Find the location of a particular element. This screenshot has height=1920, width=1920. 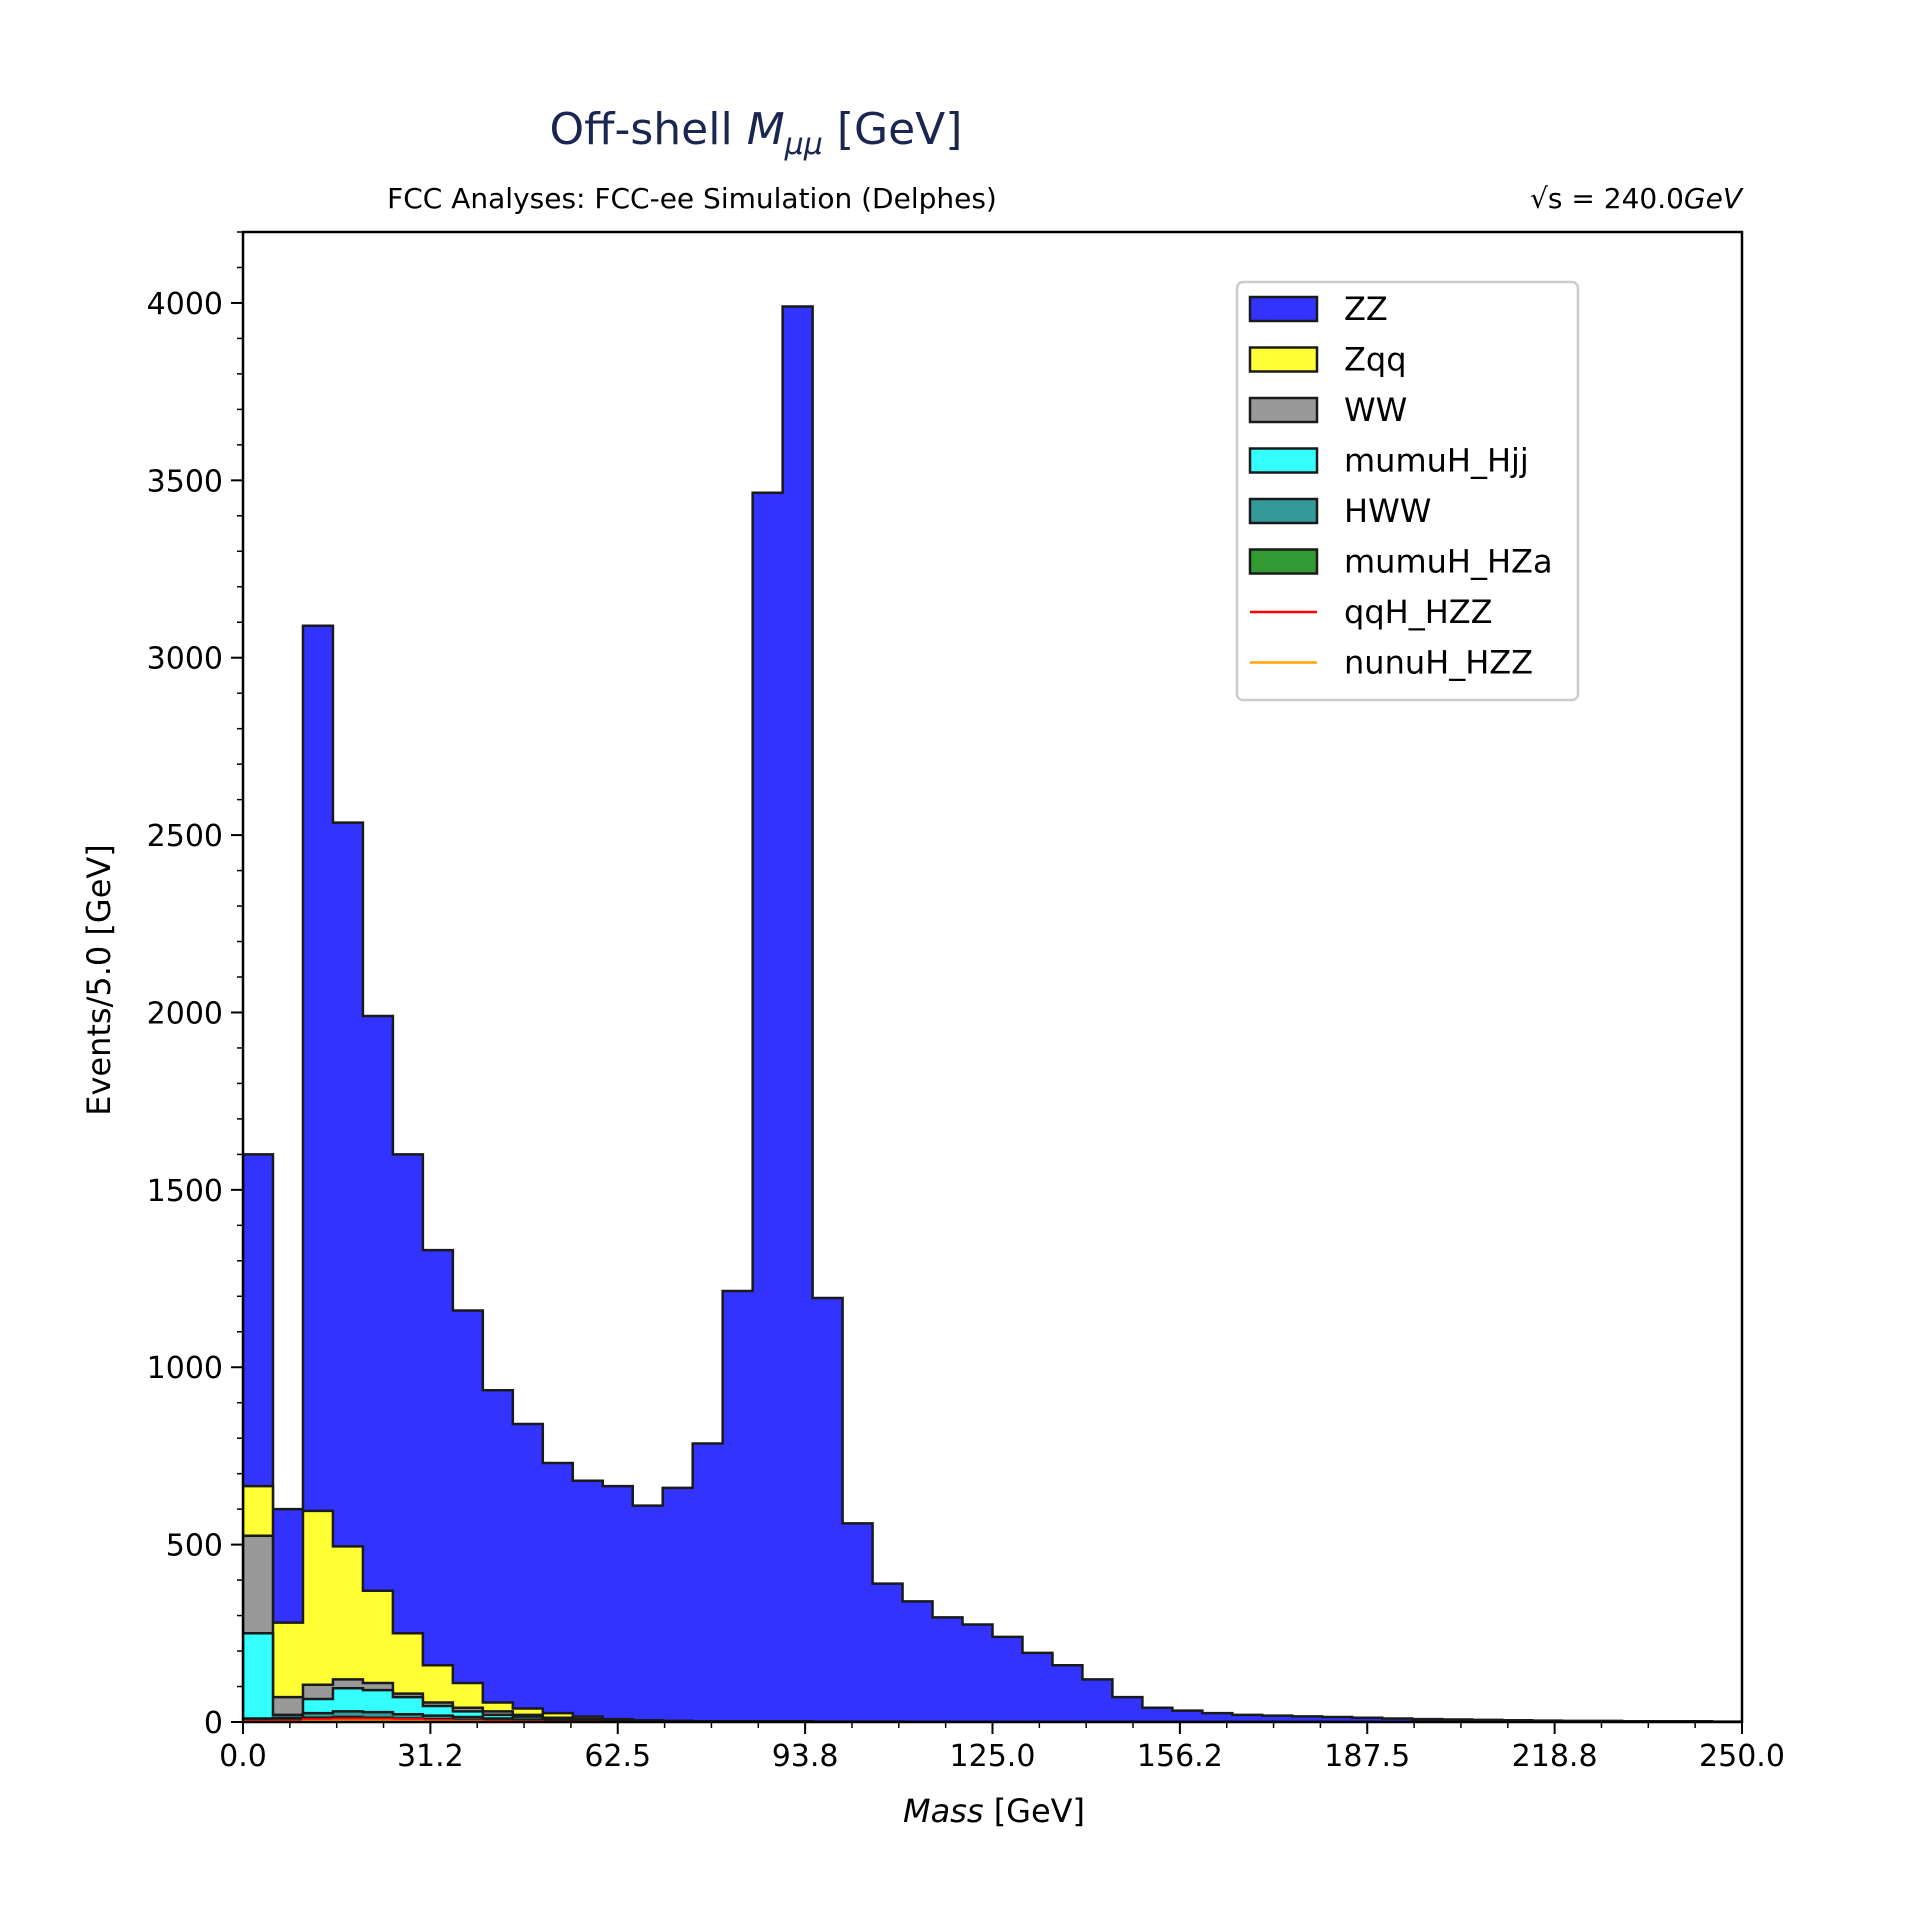

chart-title: Off-shell Mμμ [GeV] is located at coordinates (756, 133).